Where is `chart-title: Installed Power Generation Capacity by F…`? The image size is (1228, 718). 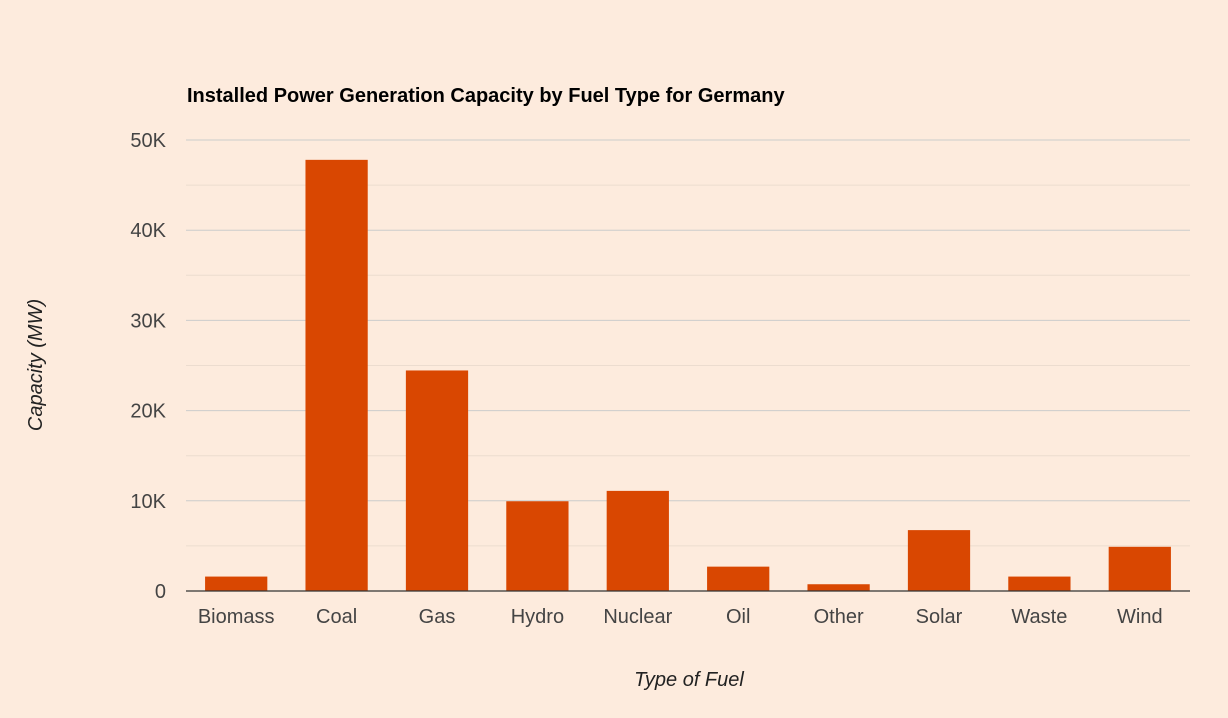
chart-title: Installed Power Generation Capacity by F… is located at coordinates (486, 96).